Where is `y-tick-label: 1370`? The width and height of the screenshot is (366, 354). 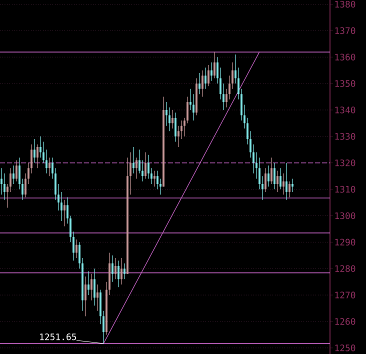 y-tick-label: 1370 is located at coordinates (345, 30).